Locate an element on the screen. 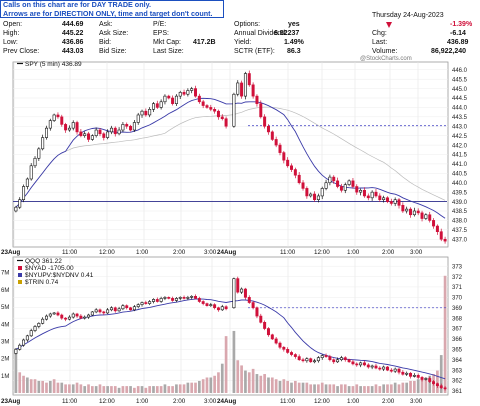 The width and height of the screenshot is (480, 406). price-x-tick-label: 3:00 is located at coordinates (210, 252).